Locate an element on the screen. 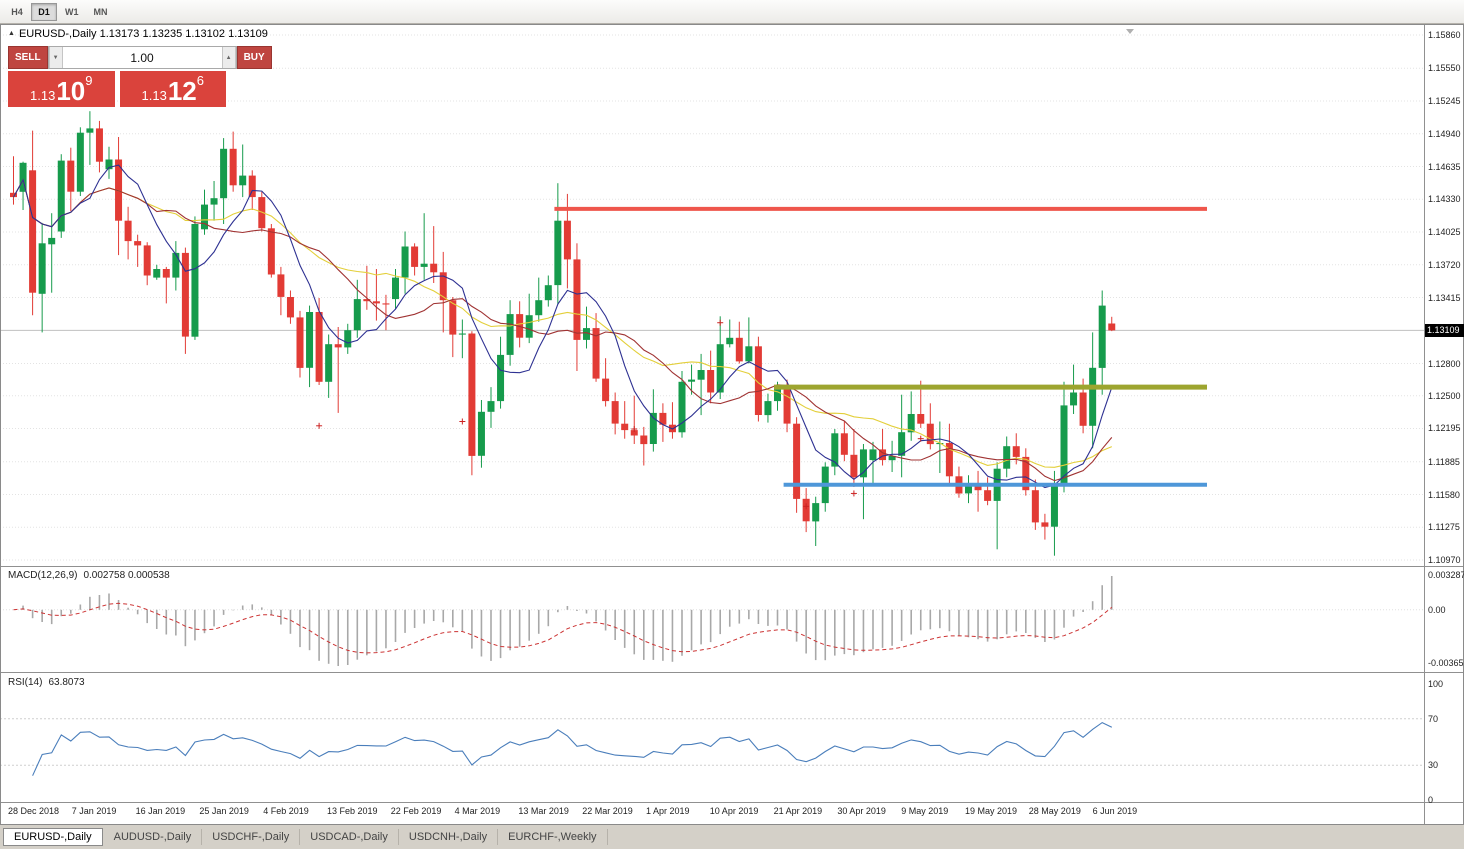 The height and width of the screenshot is (849, 1464). chart-symbol-title: EURUSD-,Daily is located at coordinates (57, 34).